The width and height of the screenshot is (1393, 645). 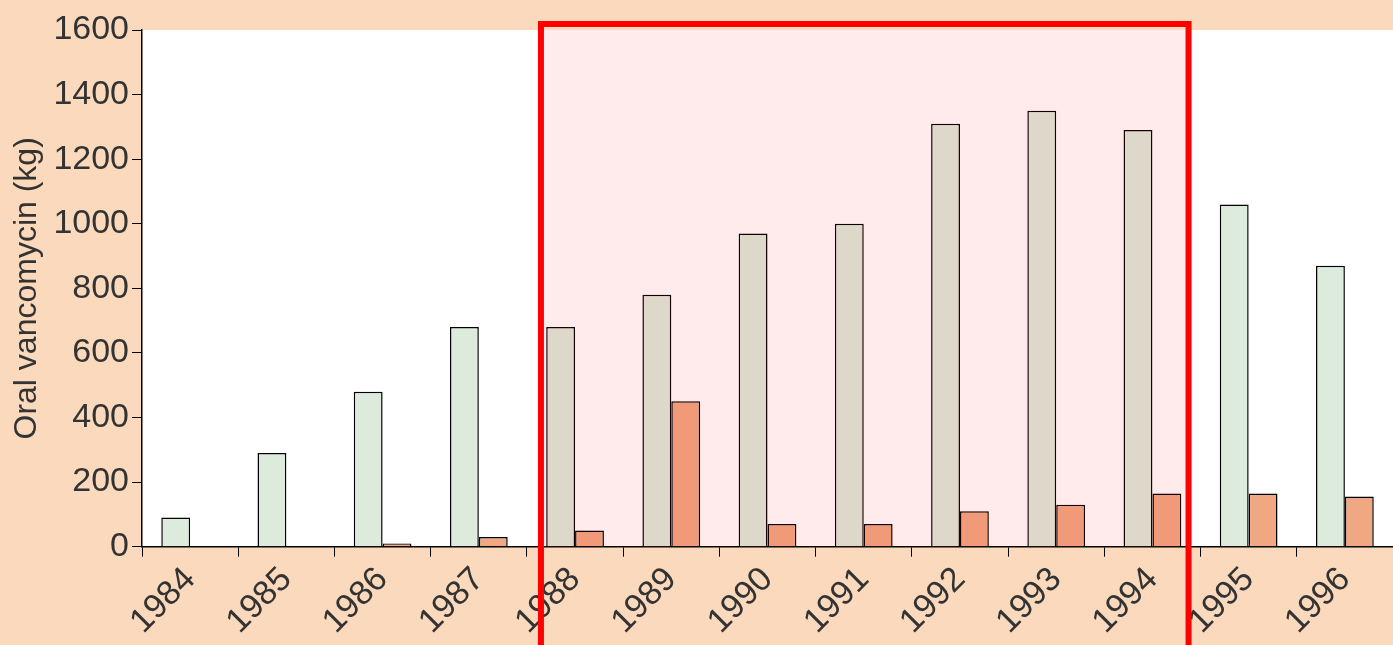 What do you see at coordinates (101, 350) in the screenshot?
I see `y-tick-label: 600` at bounding box center [101, 350].